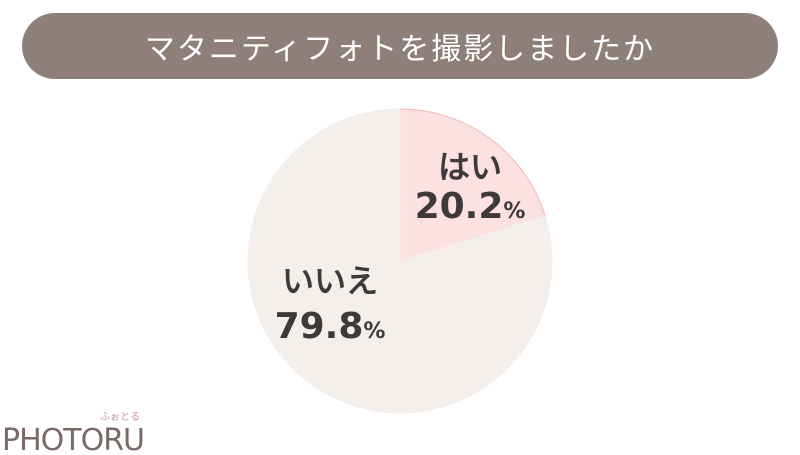 This screenshot has height=455, width=800. What do you see at coordinates (120, 417) in the screenshot?
I see `logo-ruby: ふぉとる` at bounding box center [120, 417].